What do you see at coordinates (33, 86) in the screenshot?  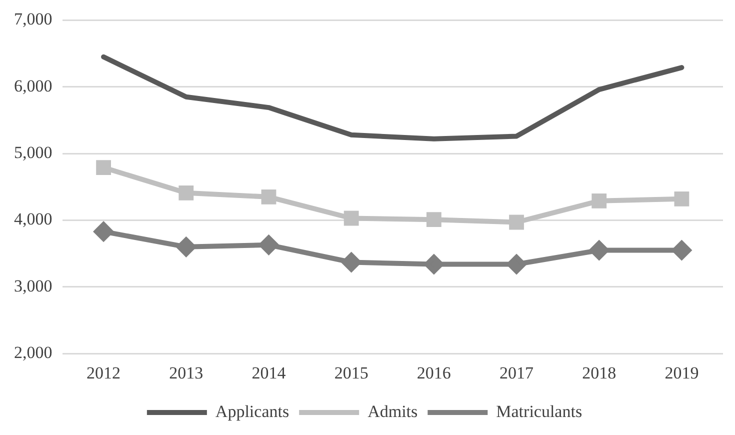 I see `y-tick-label: 6,000` at bounding box center [33, 86].